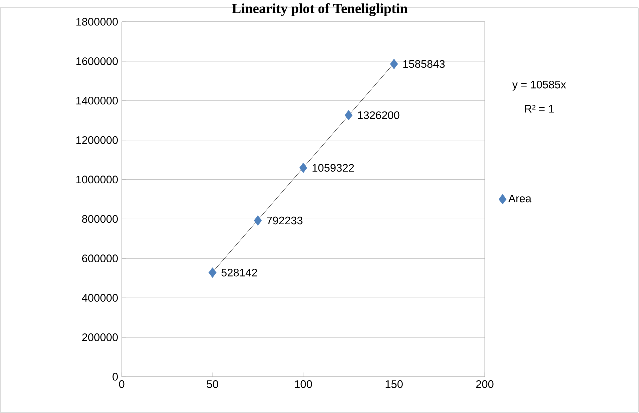 Image resolution: width=639 pixels, height=413 pixels. What do you see at coordinates (97, 62) in the screenshot?
I see `y-tick-label: 1600000` at bounding box center [97, 62].